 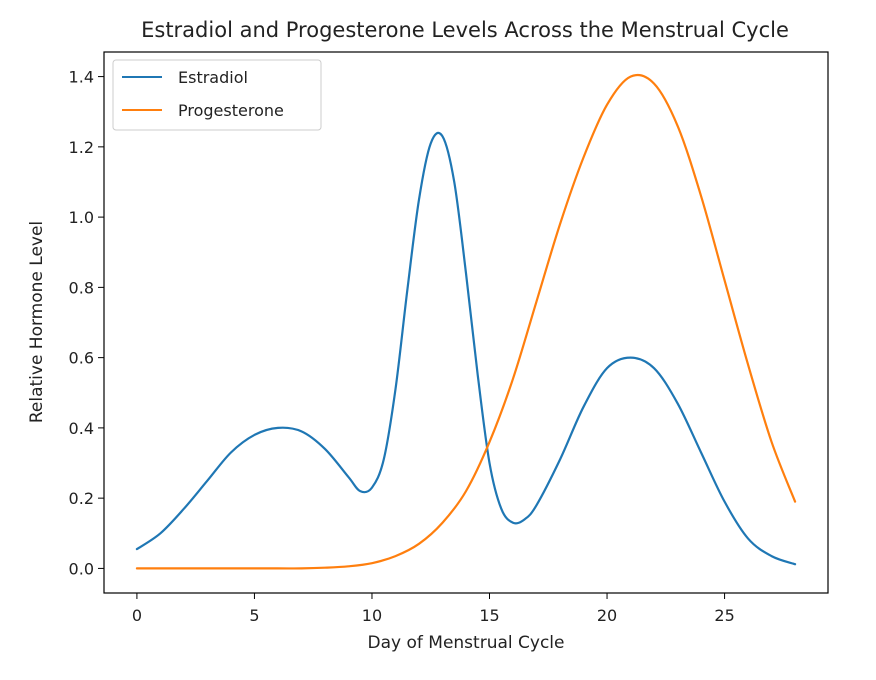 I want to click on x-tick-label: 0, so click(x=137, y=615).